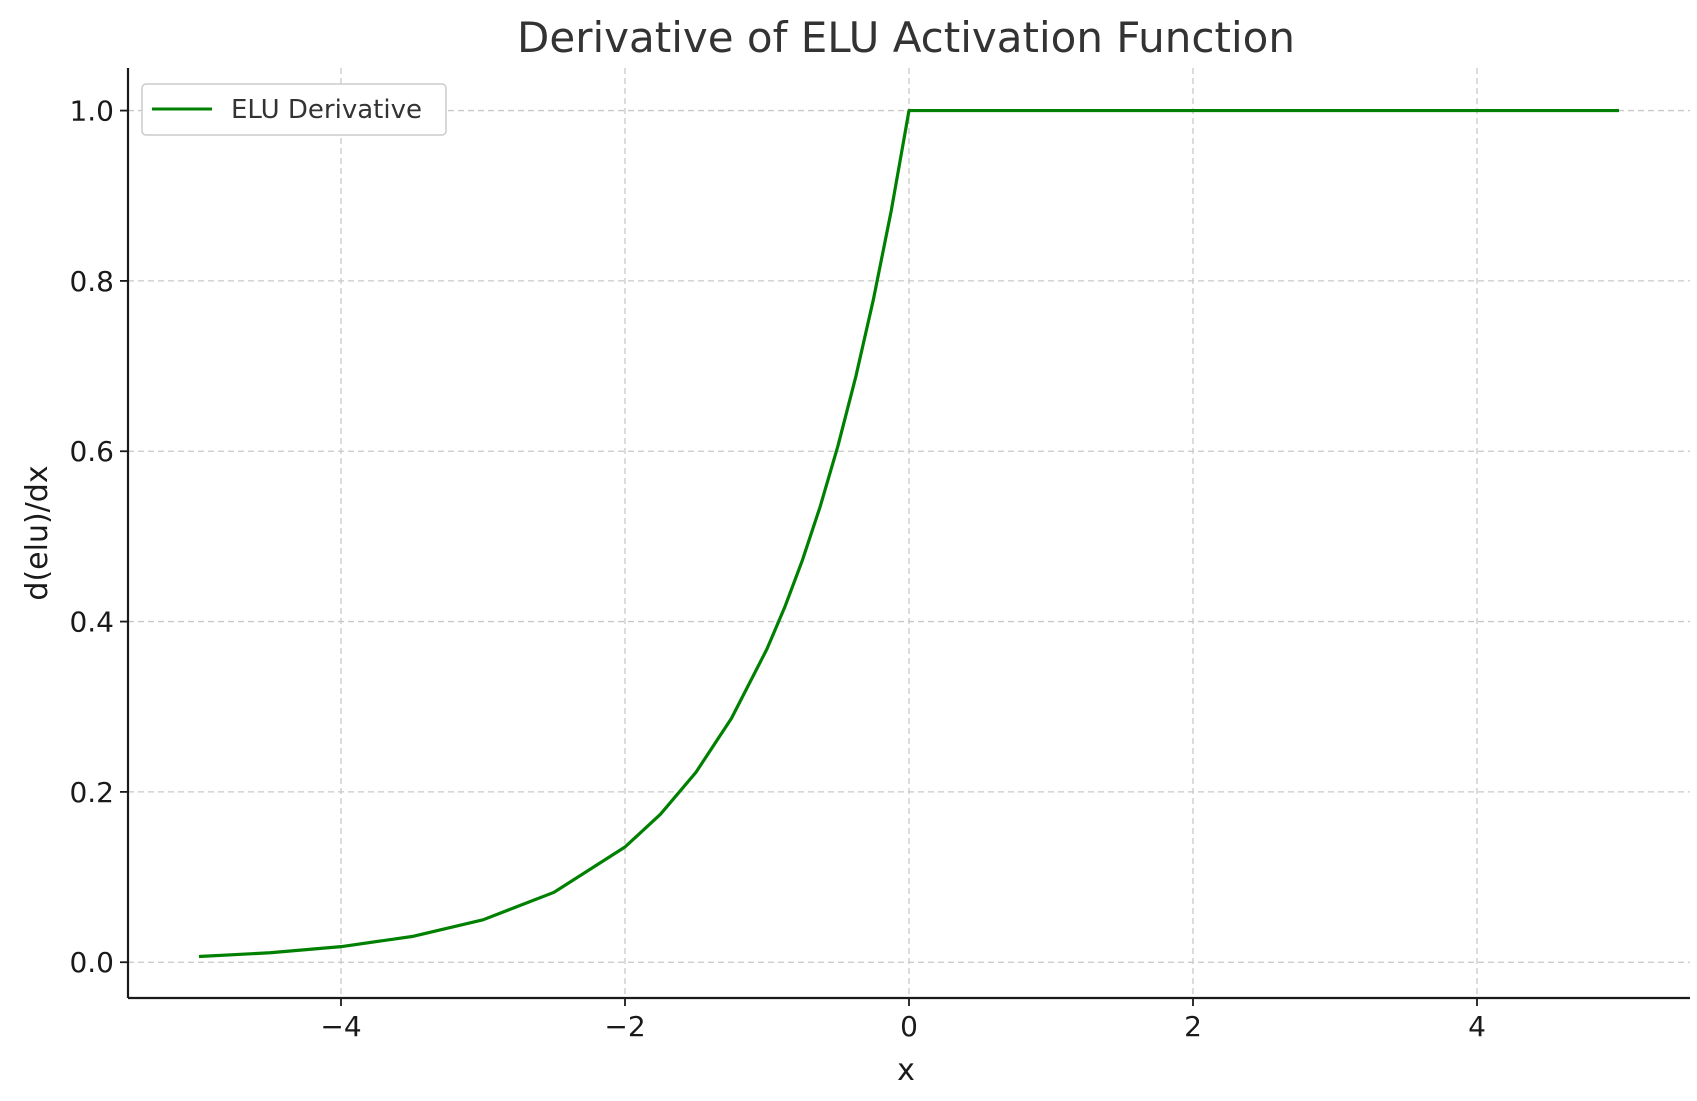 This screenshot has width=1697, height=1101. I want to click on y-tick-label: 0.6, so click(91, 451).